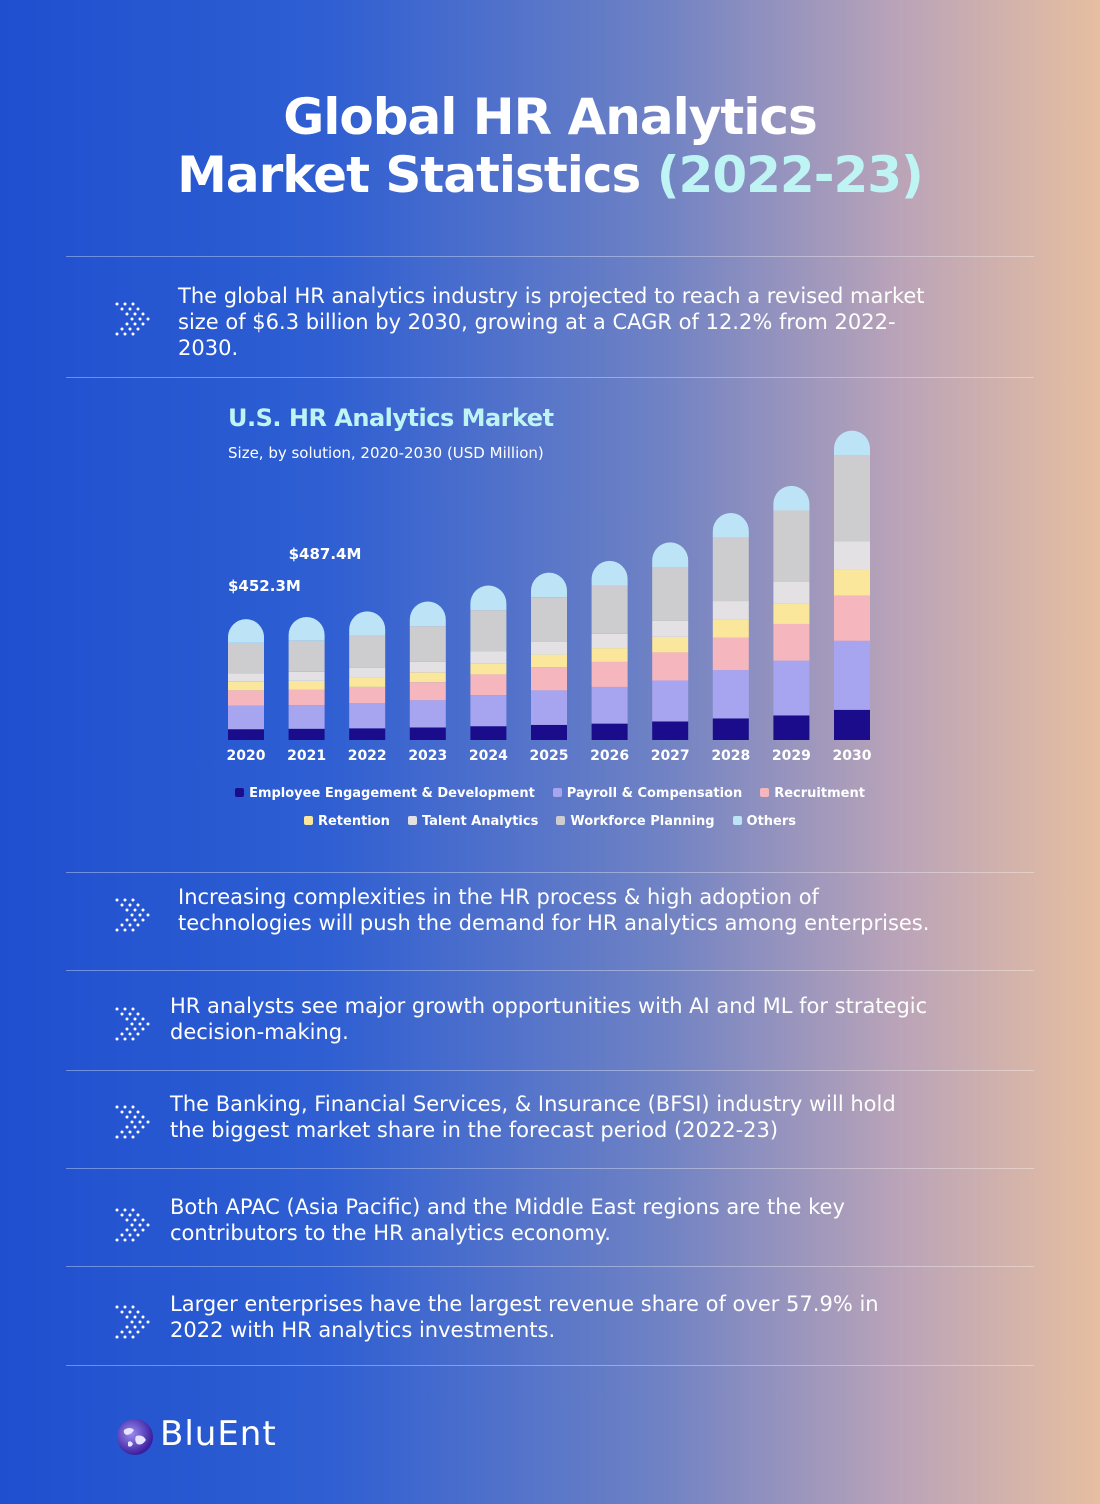 This screenshot has width=1100, height=1504. What do you see at coordinates (642, 821) in the screenshot?
I see `legend-label: Workforce Planning` at bounding box center [642, 821].